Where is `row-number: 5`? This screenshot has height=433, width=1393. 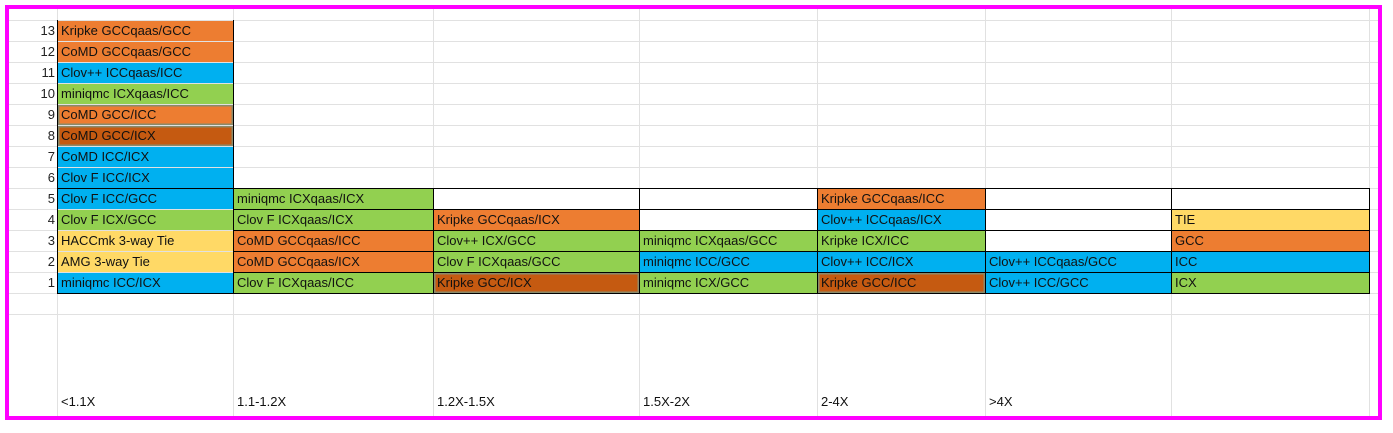
row-number: 5 is located at coordinates (51, 198).